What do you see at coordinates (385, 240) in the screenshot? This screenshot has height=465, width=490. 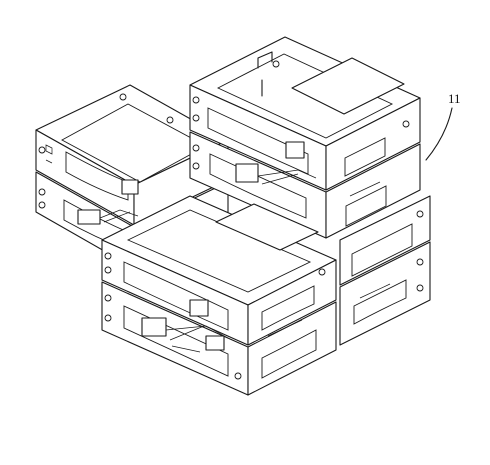 I see `chassis-frame-right-middle` at bounding box center [385, 240].